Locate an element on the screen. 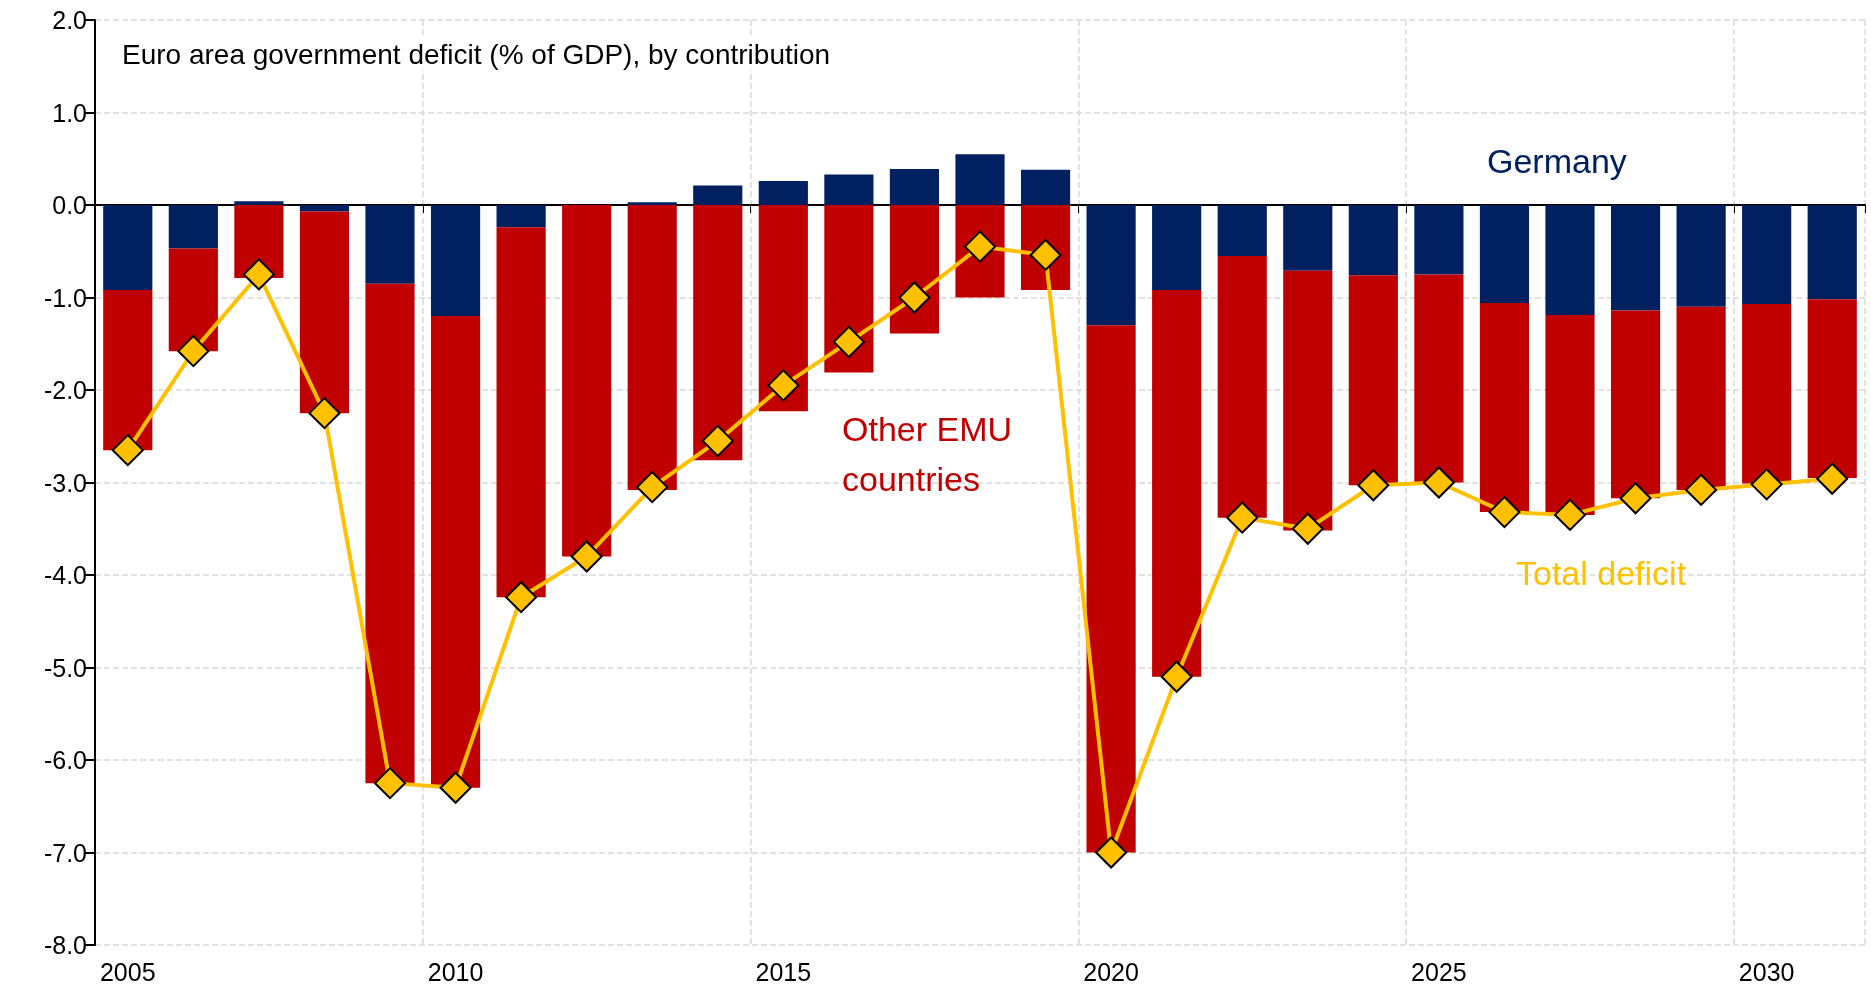 This screenshot has width=1871, height=1005. x-tick-label: 2030 is located at coordinates (1766, 971).